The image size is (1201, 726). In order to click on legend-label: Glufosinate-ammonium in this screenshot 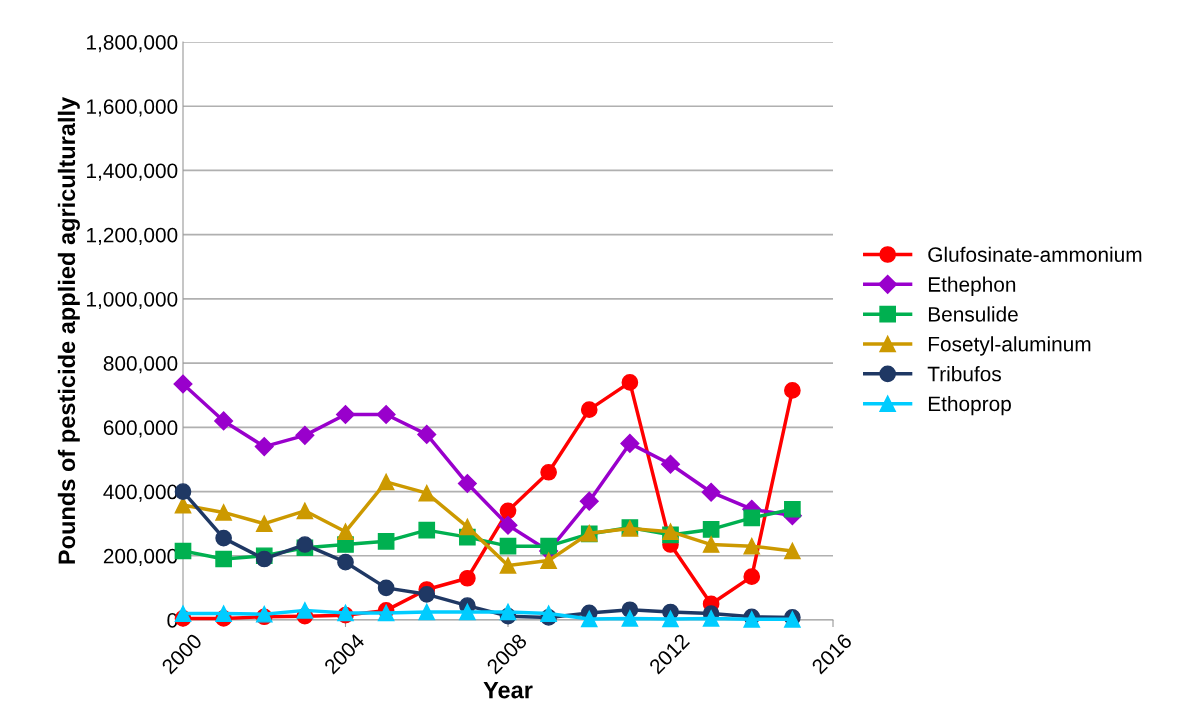, I will do `click(1035, 254)`.